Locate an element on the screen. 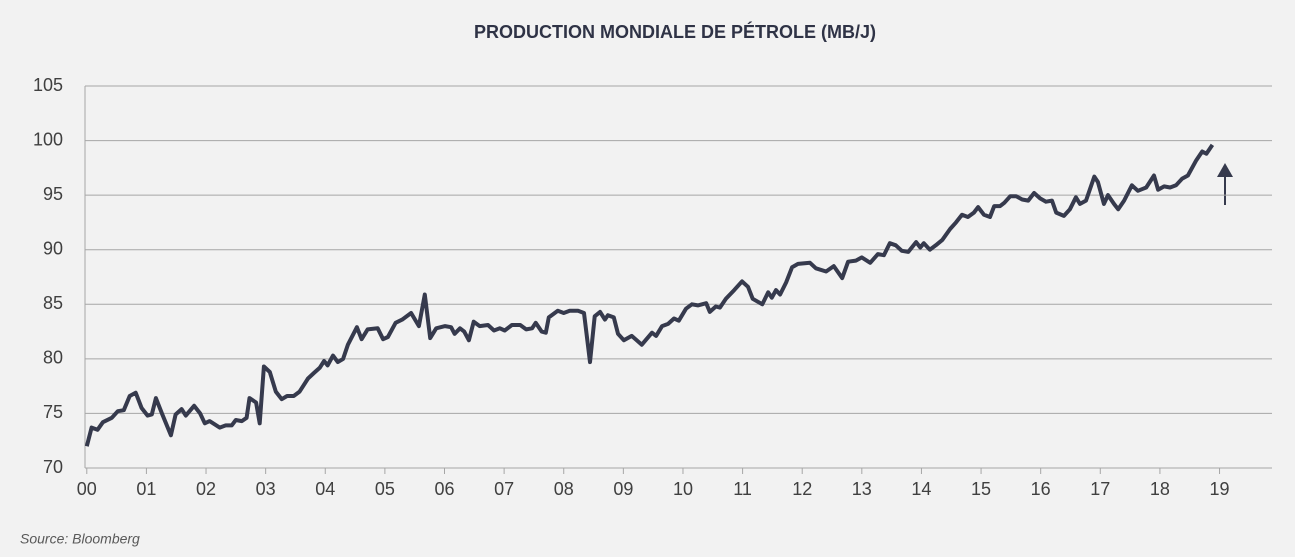 The image size is (1295, 557). source-note: Source: Bloomberg is located at coordinates (80, 539).